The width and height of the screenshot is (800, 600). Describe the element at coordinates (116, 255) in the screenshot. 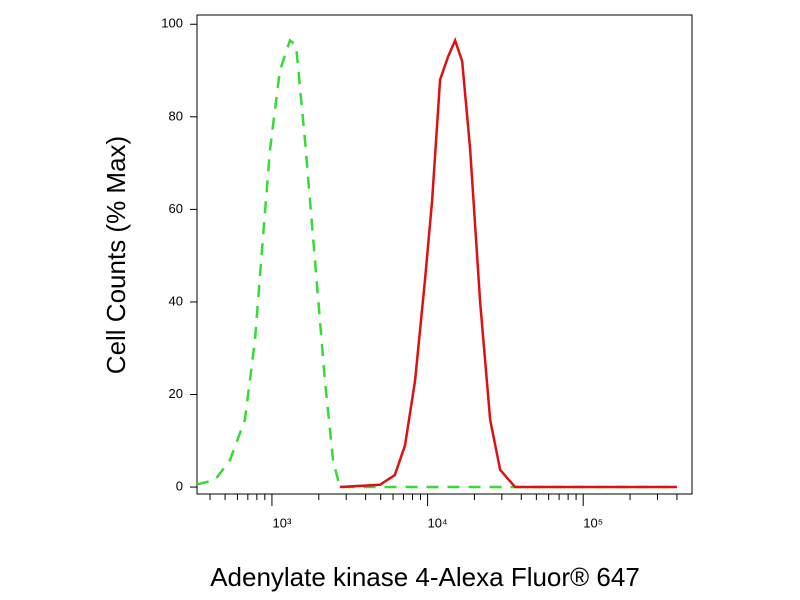

I see `y-axis-label: Cell Counts (% Max)` at that location.